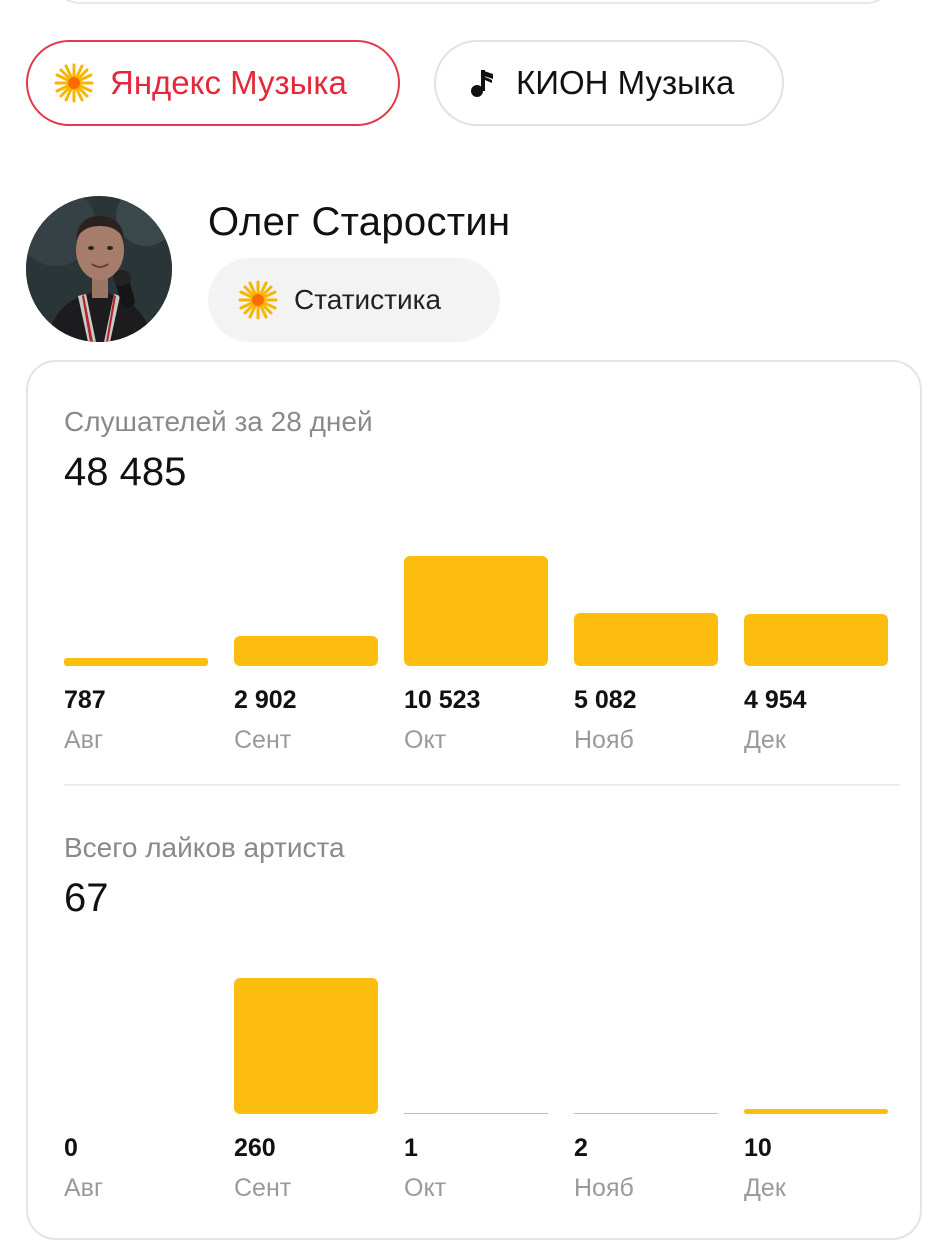  What do you see at coordinates (765, 1188) in the screenshot?
I see `likes-bar-month-4: Дек` at bounding box center [765, 1188].